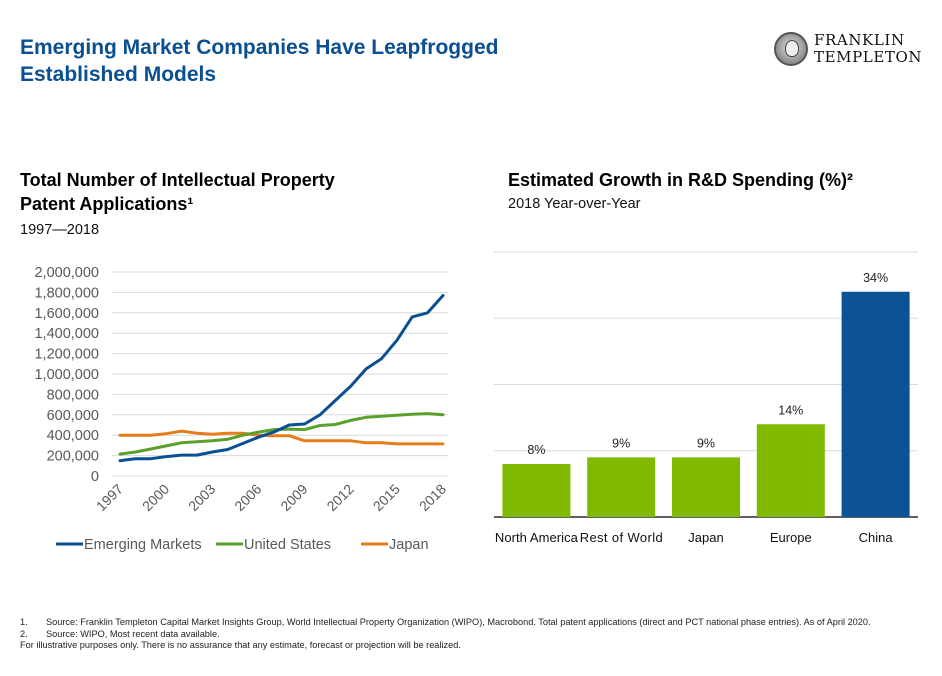 The width and height of the screenshot is (942, 676). What do you see at coordinates (537, 537) in the screenshot?
I see `category-label: North America` at bounding box center [537, 537].